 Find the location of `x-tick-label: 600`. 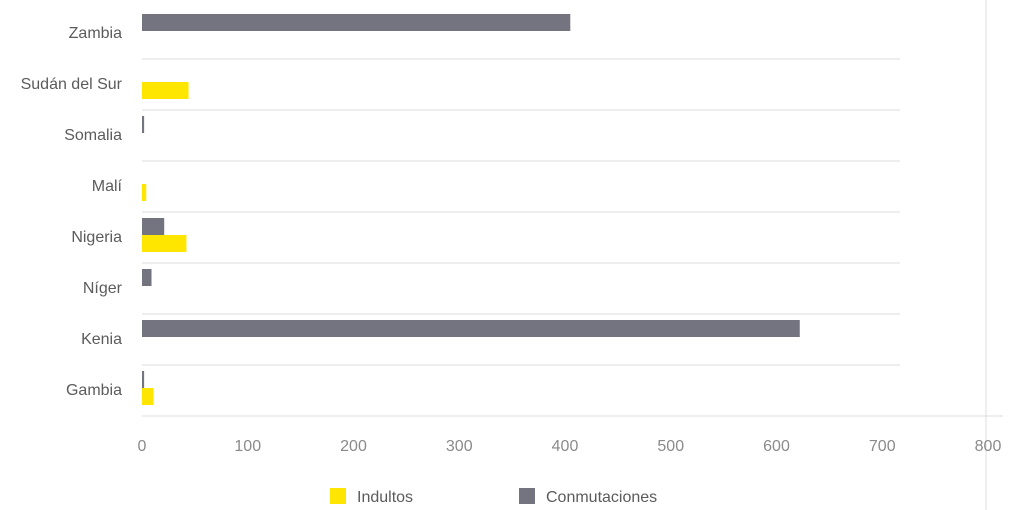

x-tick-label: 600 is located at coordinates (776, 446).